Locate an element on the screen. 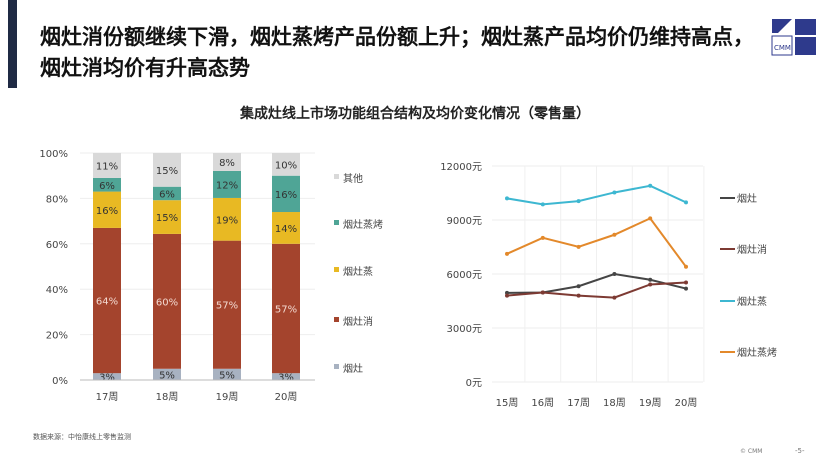 The image size is (830, 468). y-tick-label: 3000元 is located at coordinates (464, 329).